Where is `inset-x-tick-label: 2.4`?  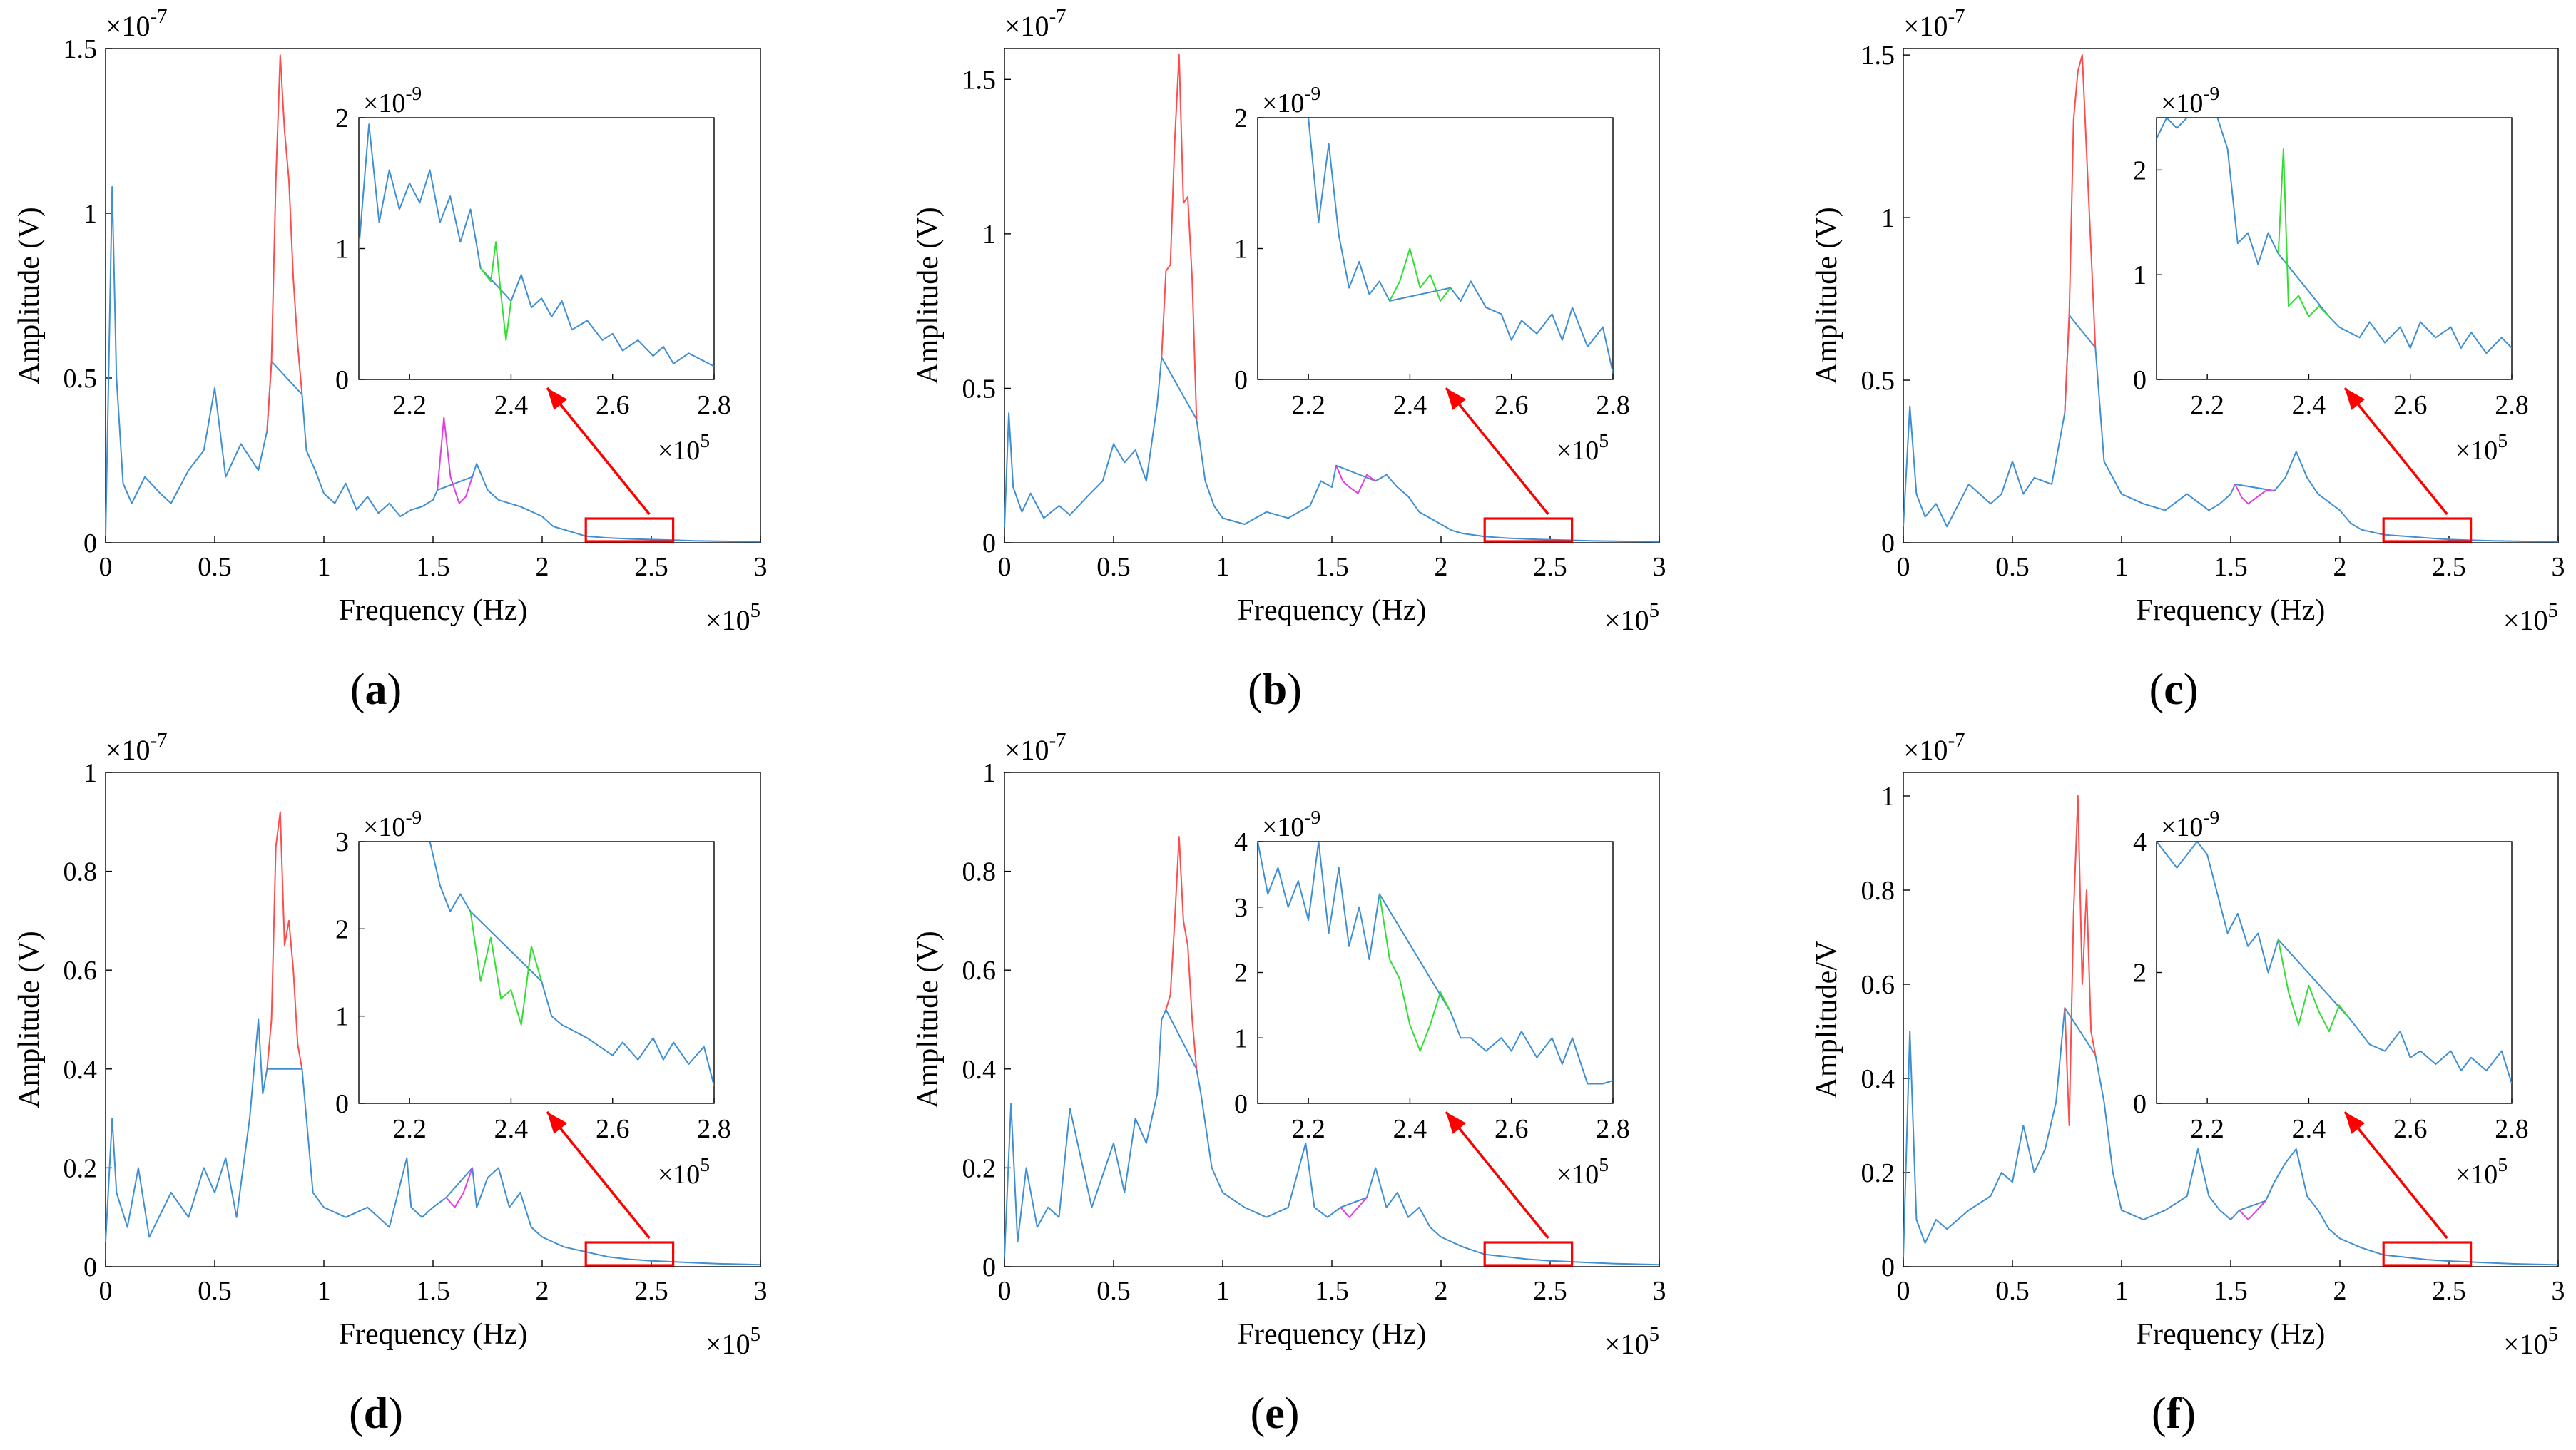
inset-x-tick-label: 2.4 is located at coordinates (1410, 1129).